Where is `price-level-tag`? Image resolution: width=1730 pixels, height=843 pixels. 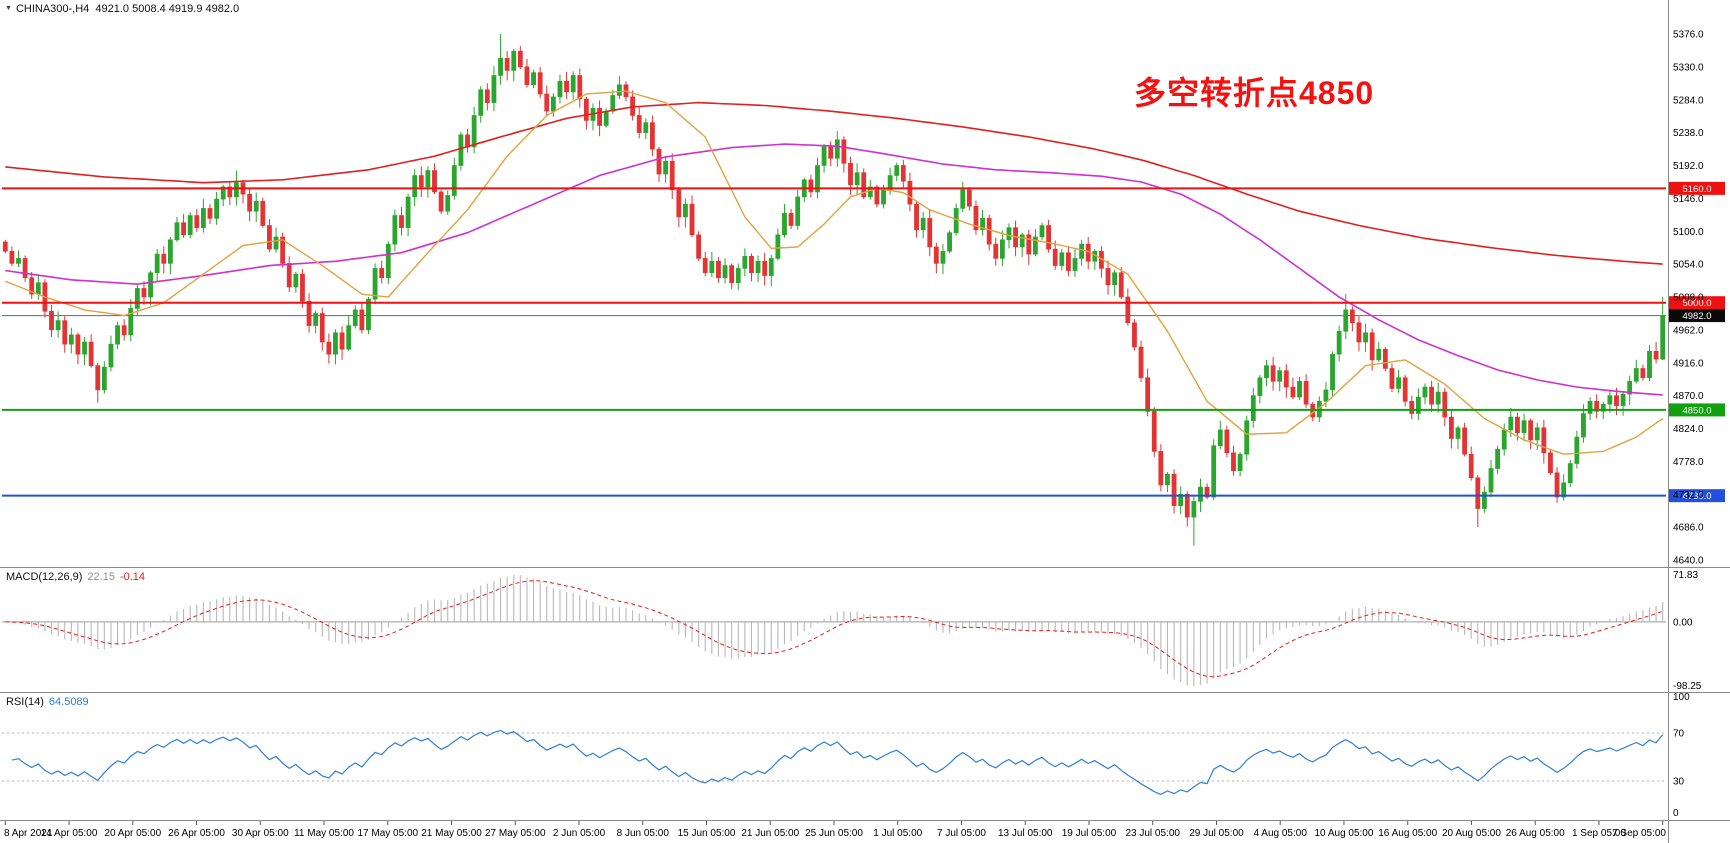 price-level-tag is located at coordinates (1697, 410).